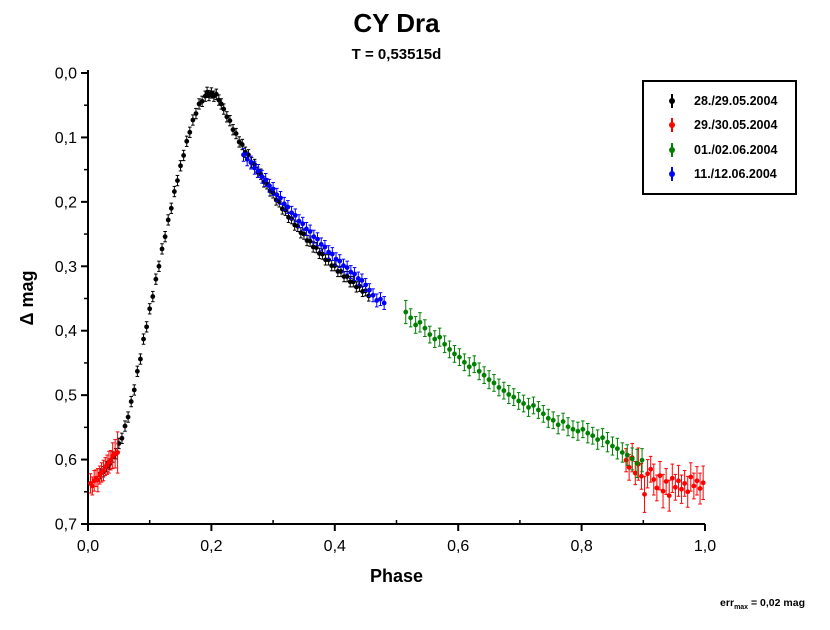 The image size is (830, 630). What do you see at coordinates (727, 603) in the screenshot?
I see `error-note-prefix: err` at bounding box center [727, 603].